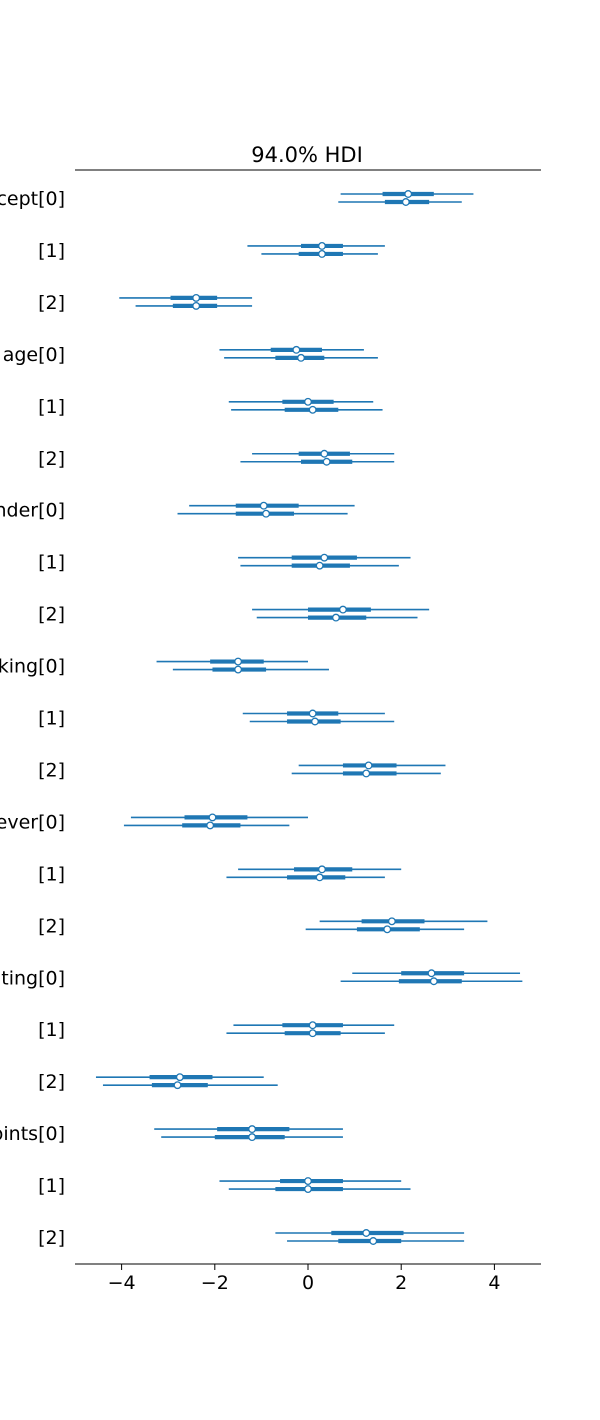  I want to click on row-label: ting[0], so click(33, 978).